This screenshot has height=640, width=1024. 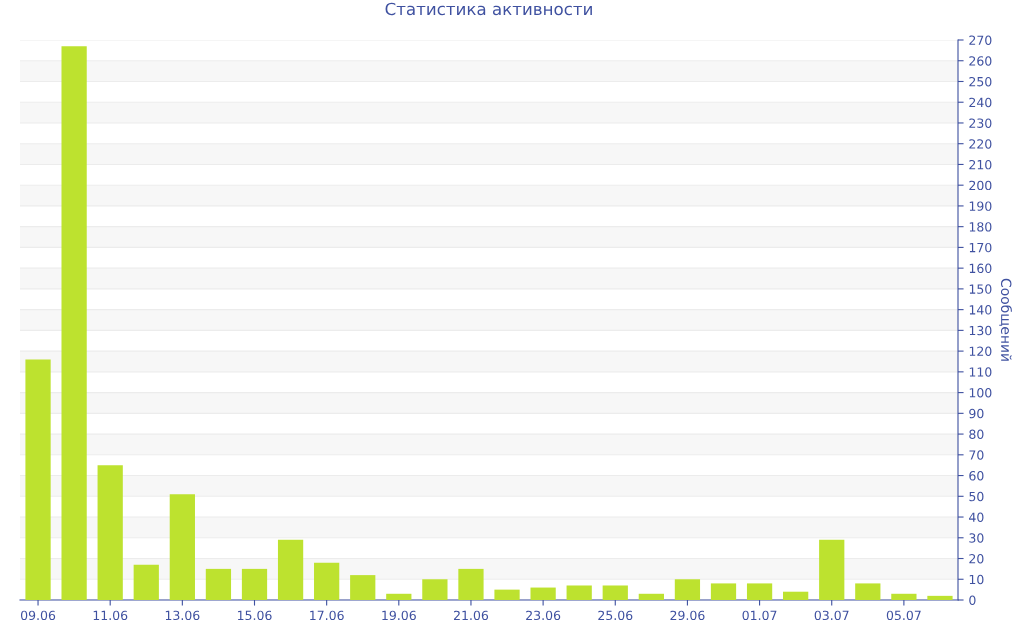 What do you see at coordinates (327, 615) in the screenshot?
I see `x-tick-label: 17.06` at bounding box center [327, 615].